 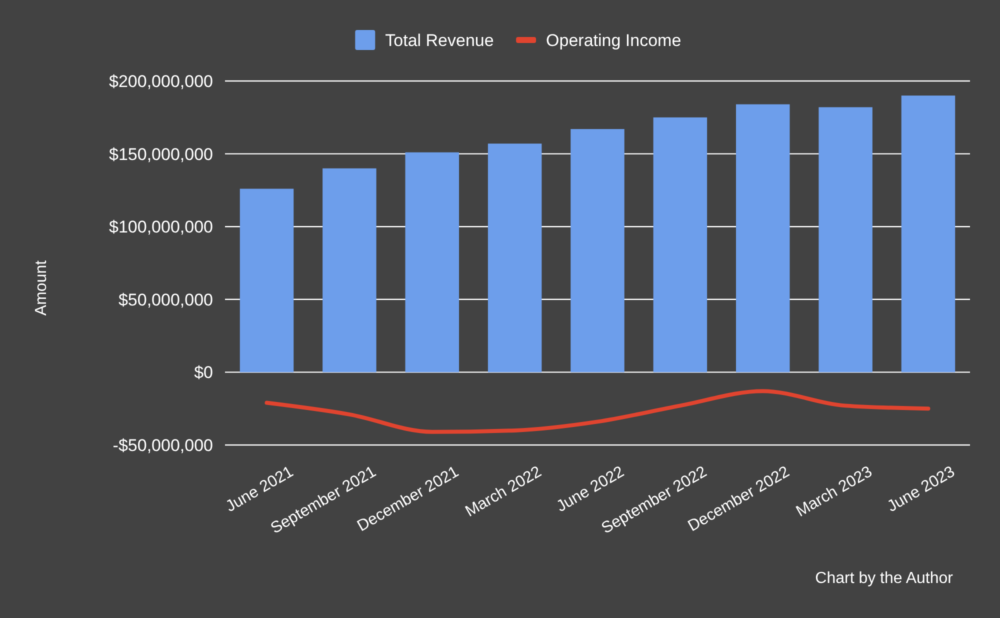 I want to click on y-axis-title: Amount, so click(x=41, y=288).